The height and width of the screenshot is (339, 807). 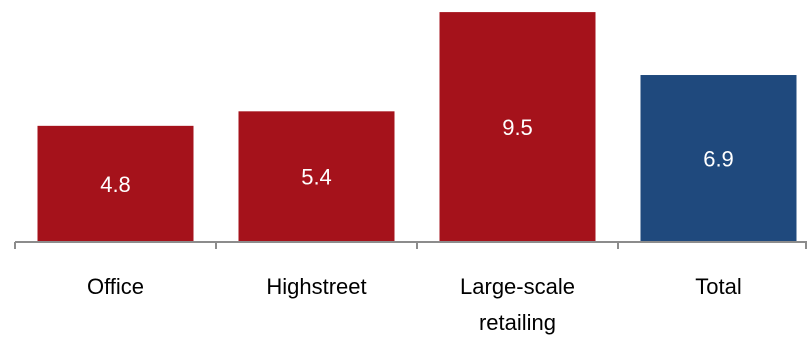 What do you see at coordinates (410, 245) in the screenshot?
I see `x-axis` at bounding box center [410, 245].